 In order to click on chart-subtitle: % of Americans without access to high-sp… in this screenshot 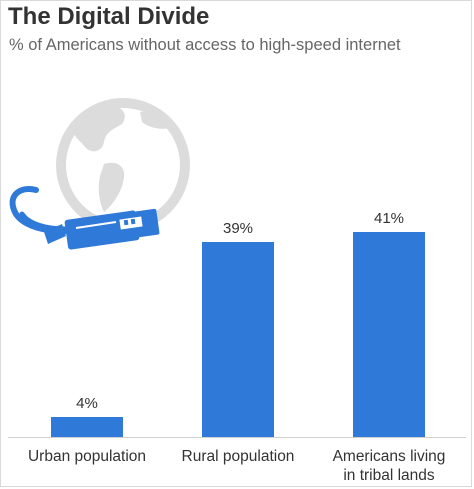, I will do `click(205, 45)`.